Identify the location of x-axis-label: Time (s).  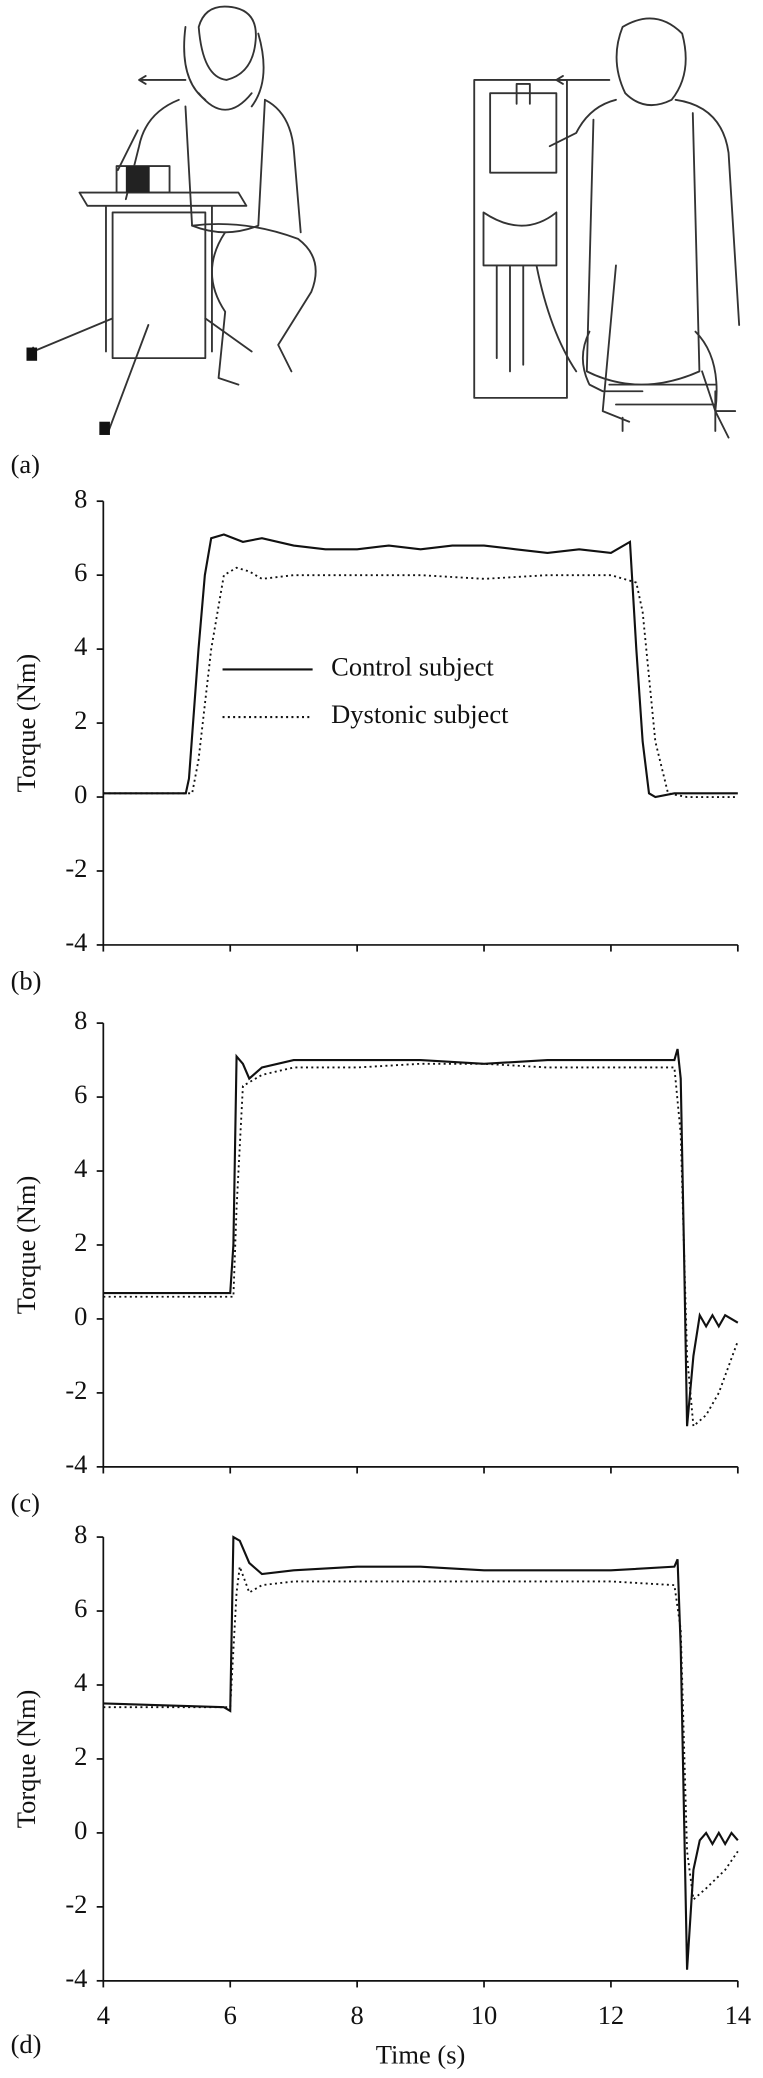
(421, 2055).